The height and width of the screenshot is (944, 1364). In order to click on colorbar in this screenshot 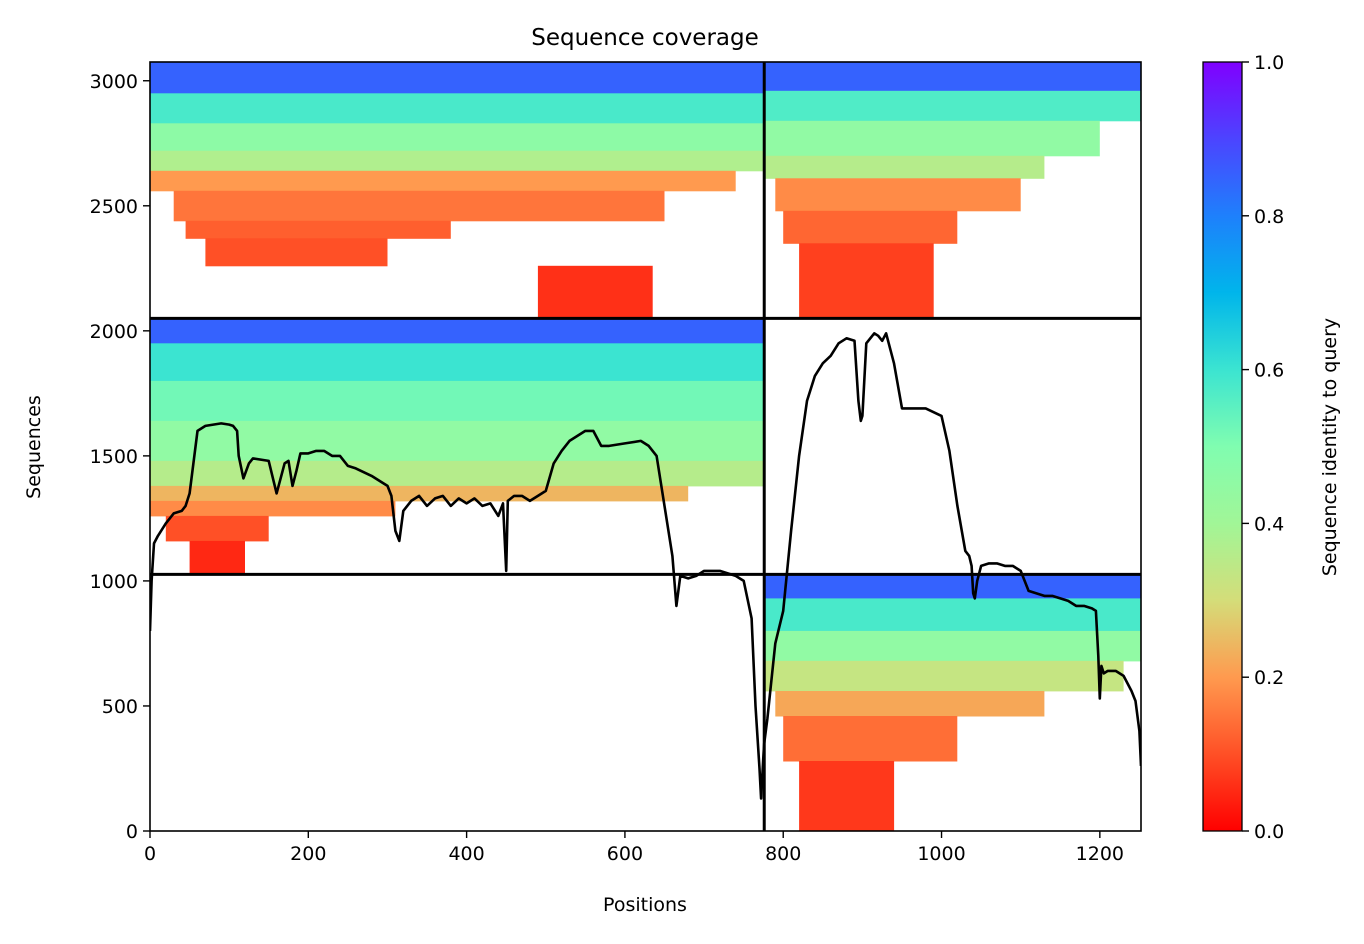, I will do `click(1222, 446)`.